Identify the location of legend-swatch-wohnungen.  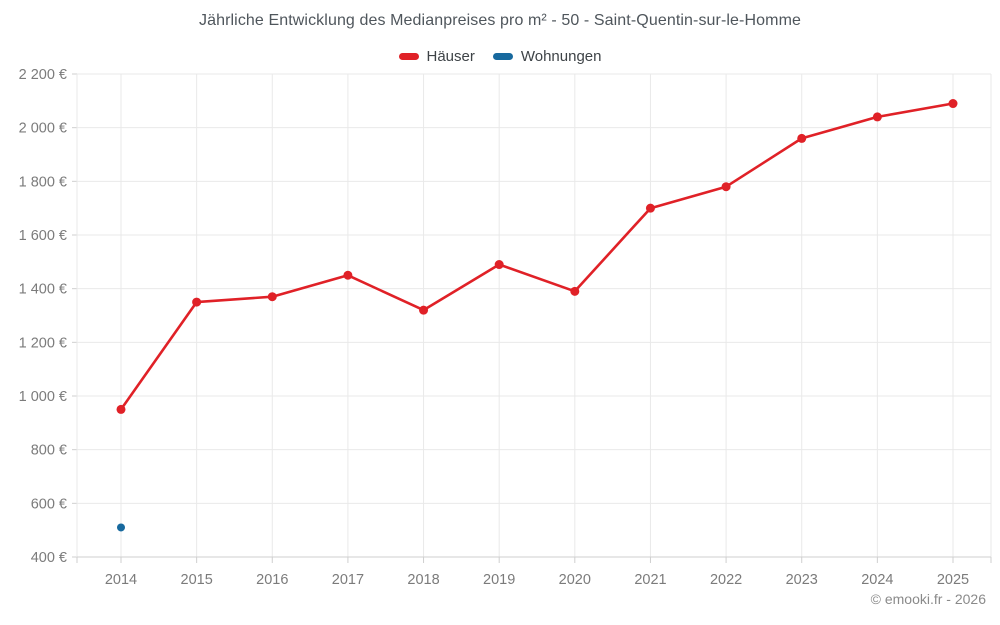
(502, 56).